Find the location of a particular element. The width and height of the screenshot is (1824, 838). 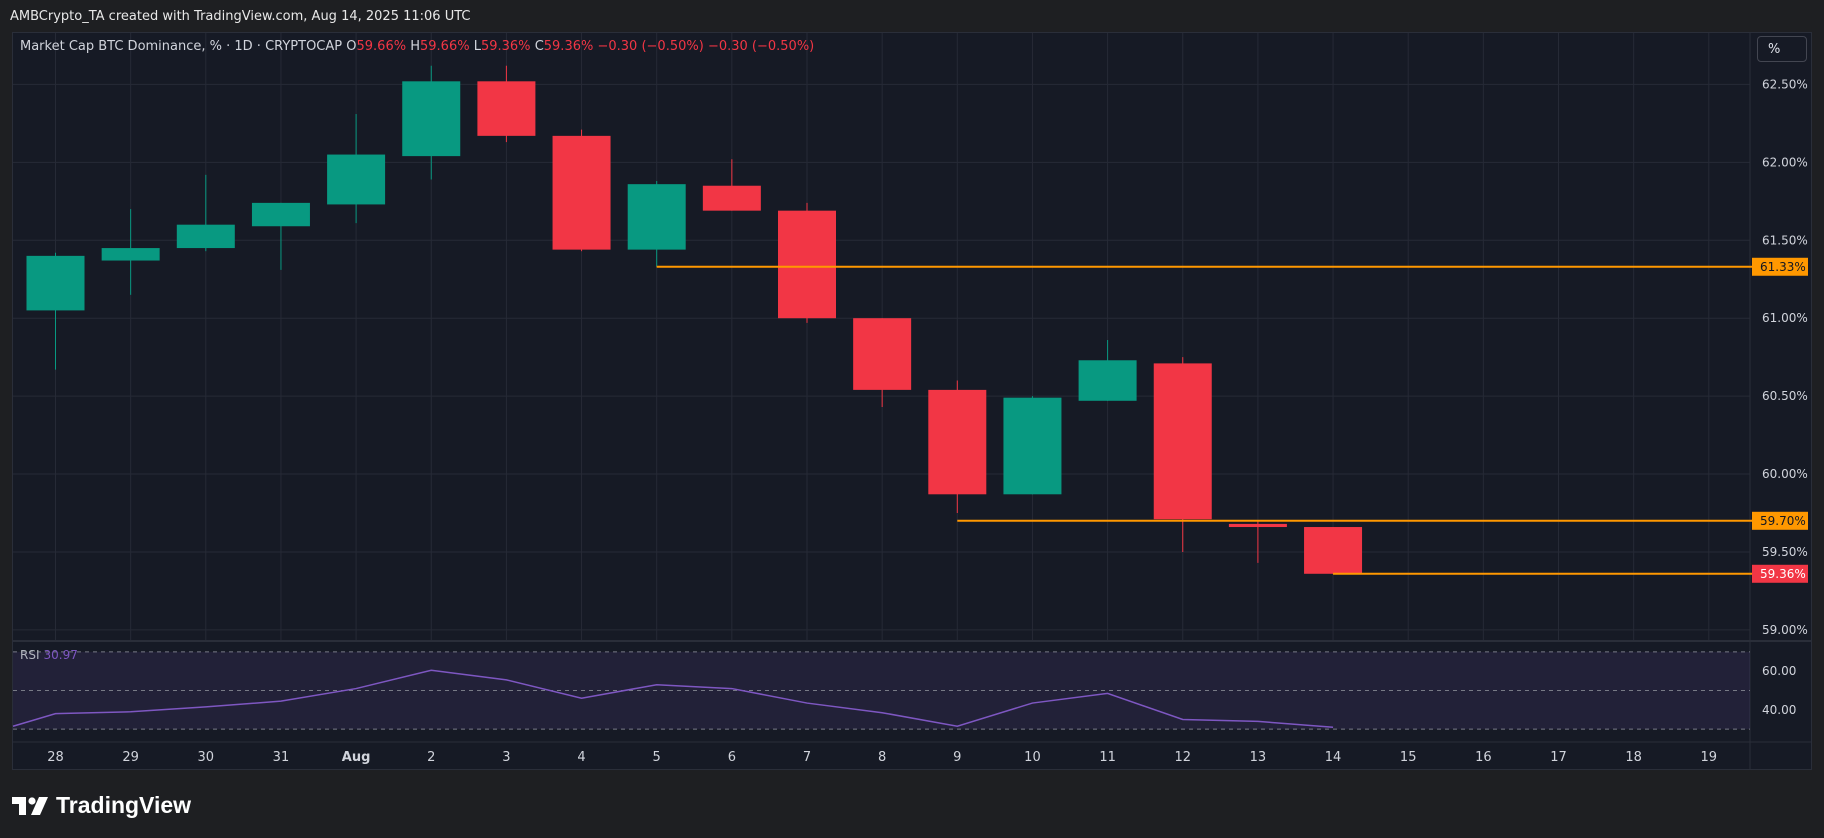

price-level-label: 59.70% is located at coordinates (1783, 521).